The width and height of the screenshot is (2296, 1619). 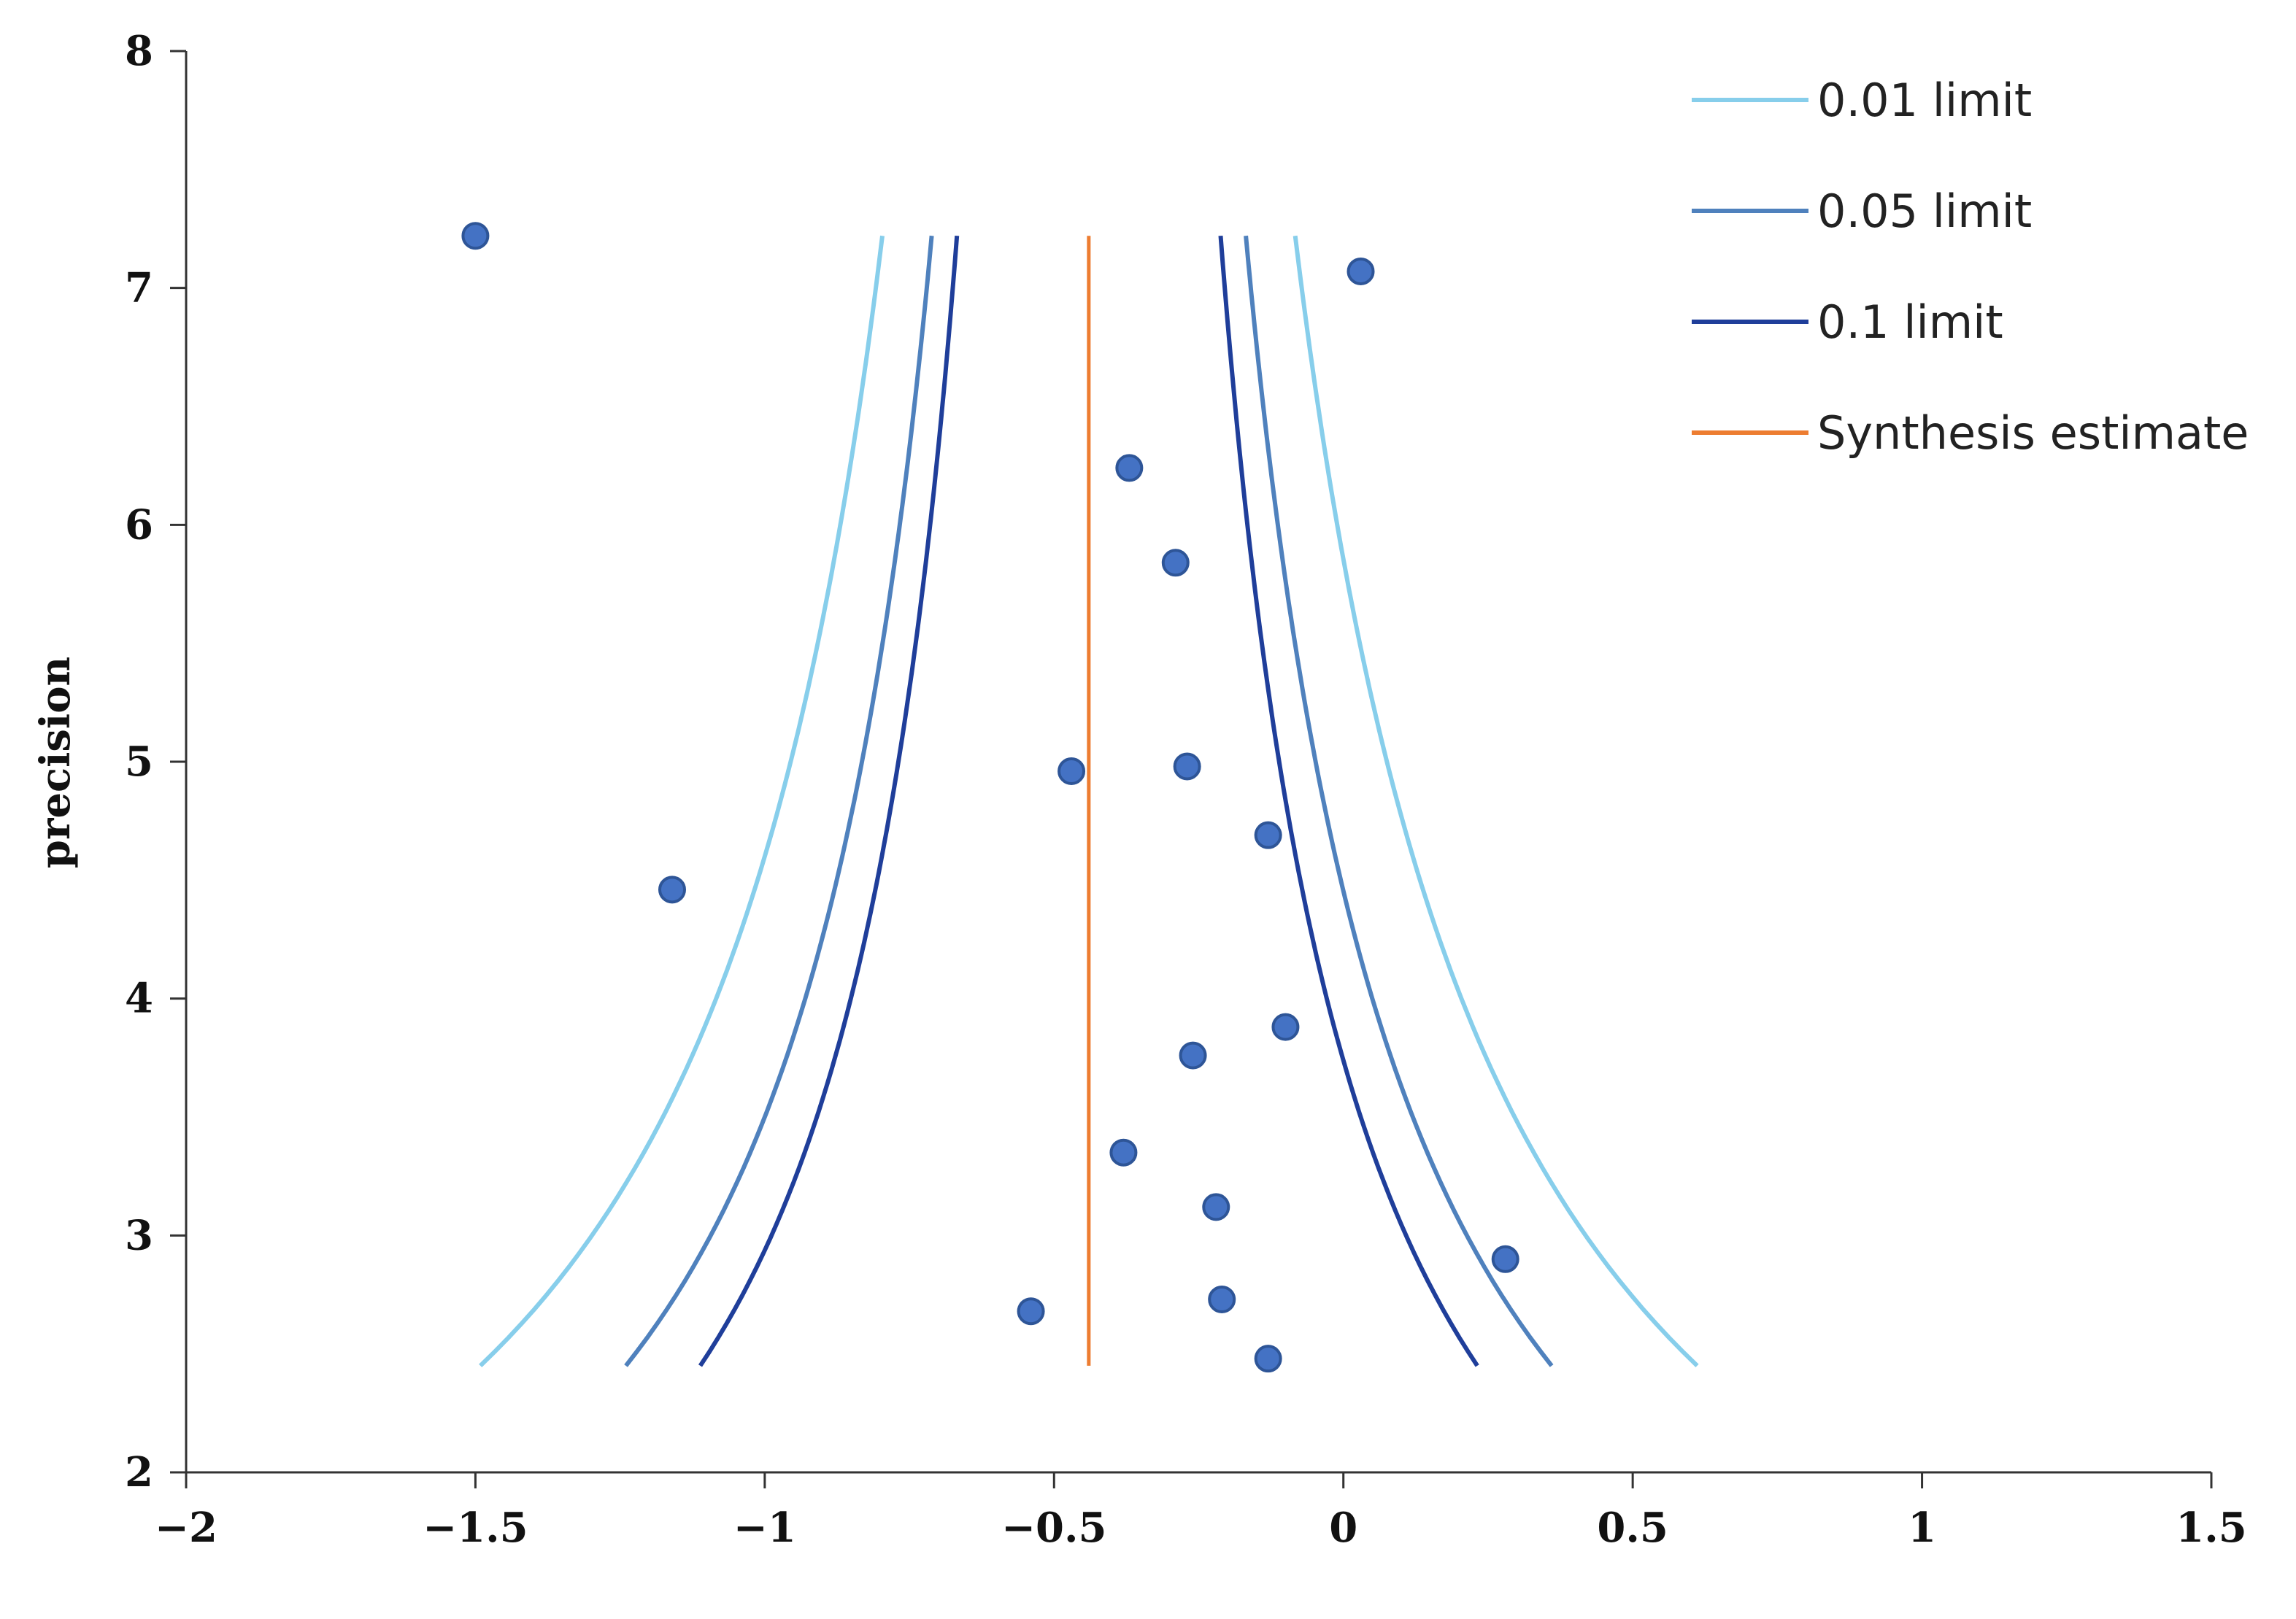 I want to click on y-tick-label: 7, so click(x=139, y=288).